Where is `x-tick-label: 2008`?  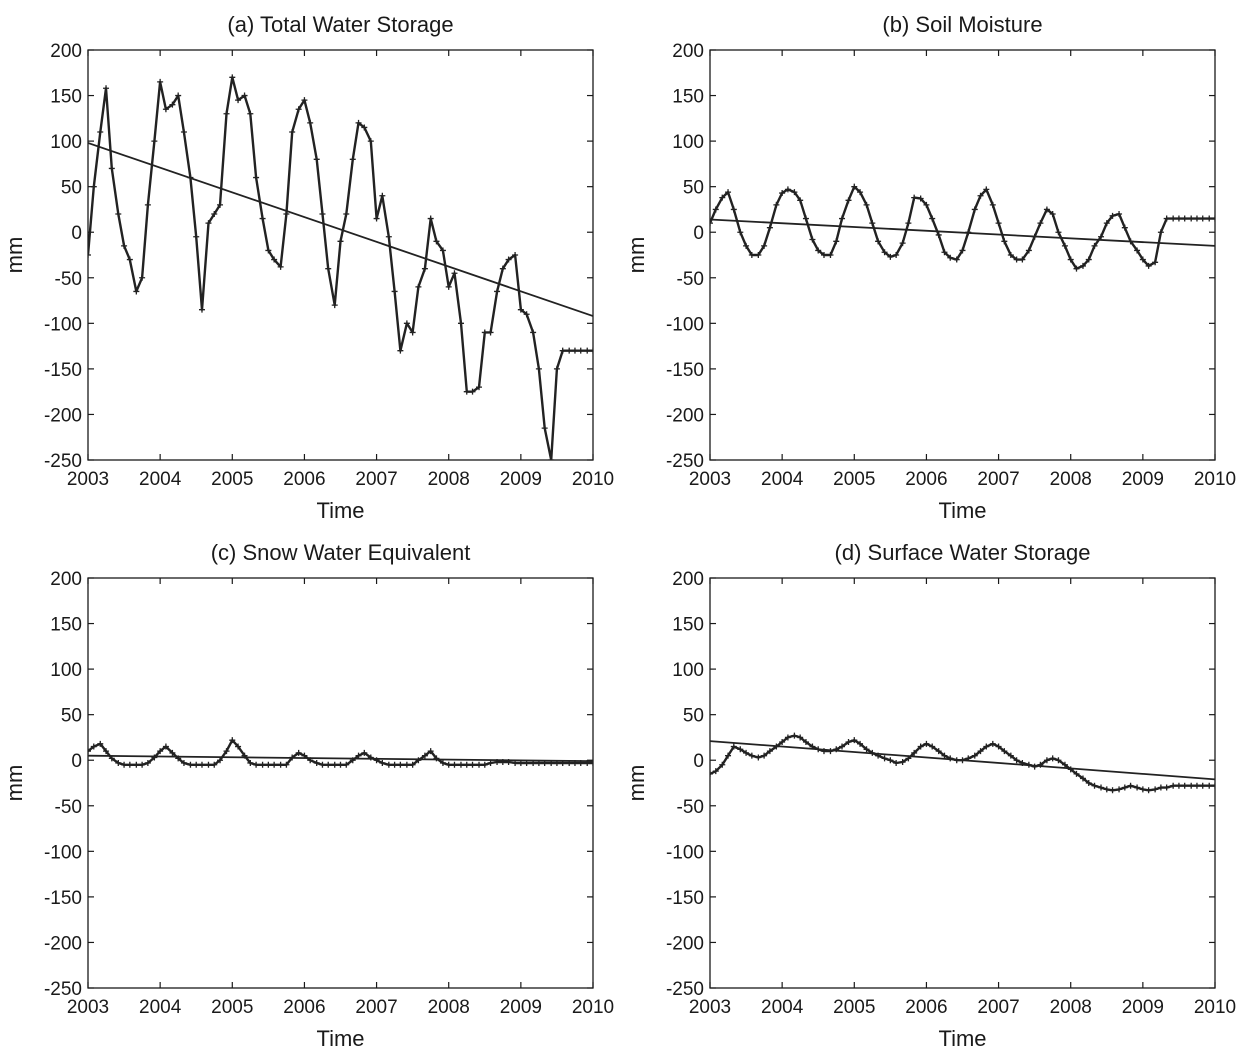
x-tick-label: 2008 is located at coordinates (449, 479).